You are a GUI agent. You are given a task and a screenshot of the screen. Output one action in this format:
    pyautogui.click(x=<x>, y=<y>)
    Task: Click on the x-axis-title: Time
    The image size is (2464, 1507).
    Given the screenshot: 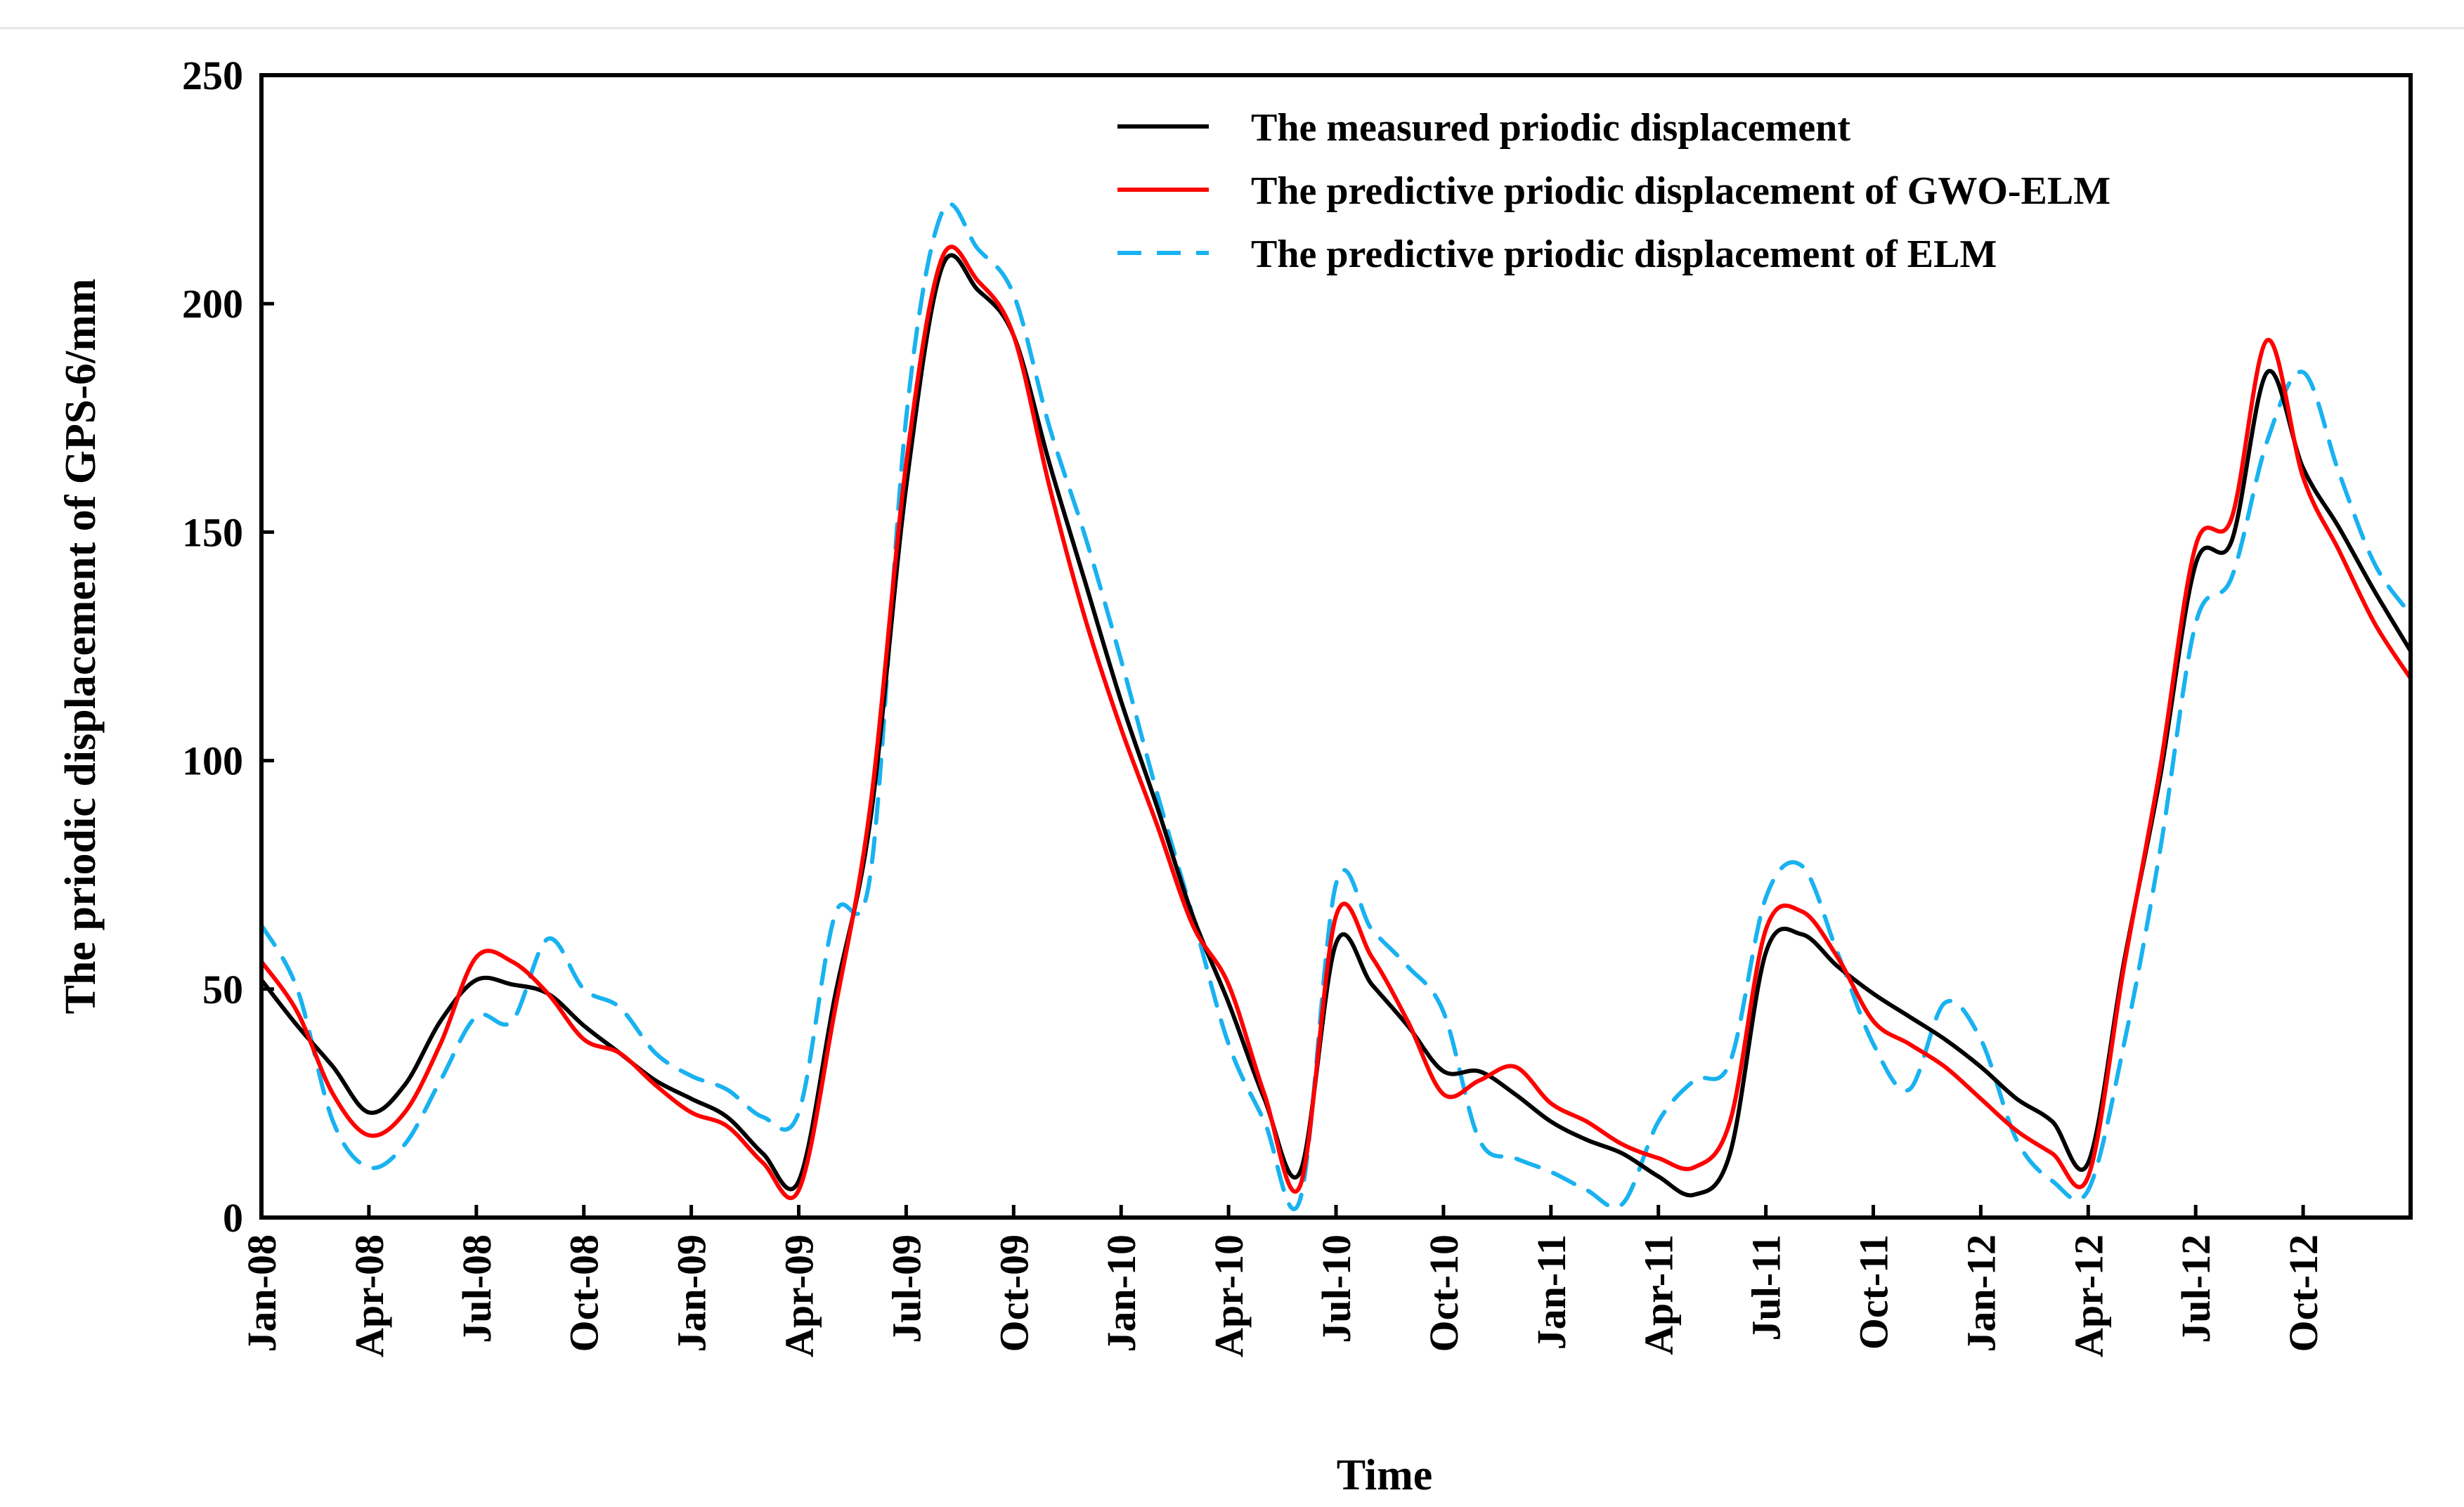 What is the action you would take?
    pyautogui.click(x=1385, y=1475)
    